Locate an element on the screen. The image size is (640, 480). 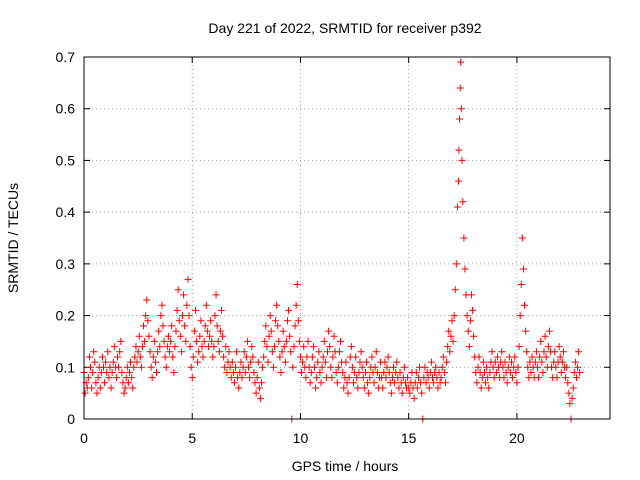
x-tick-label: 10 is located at coordinates (301, 438).